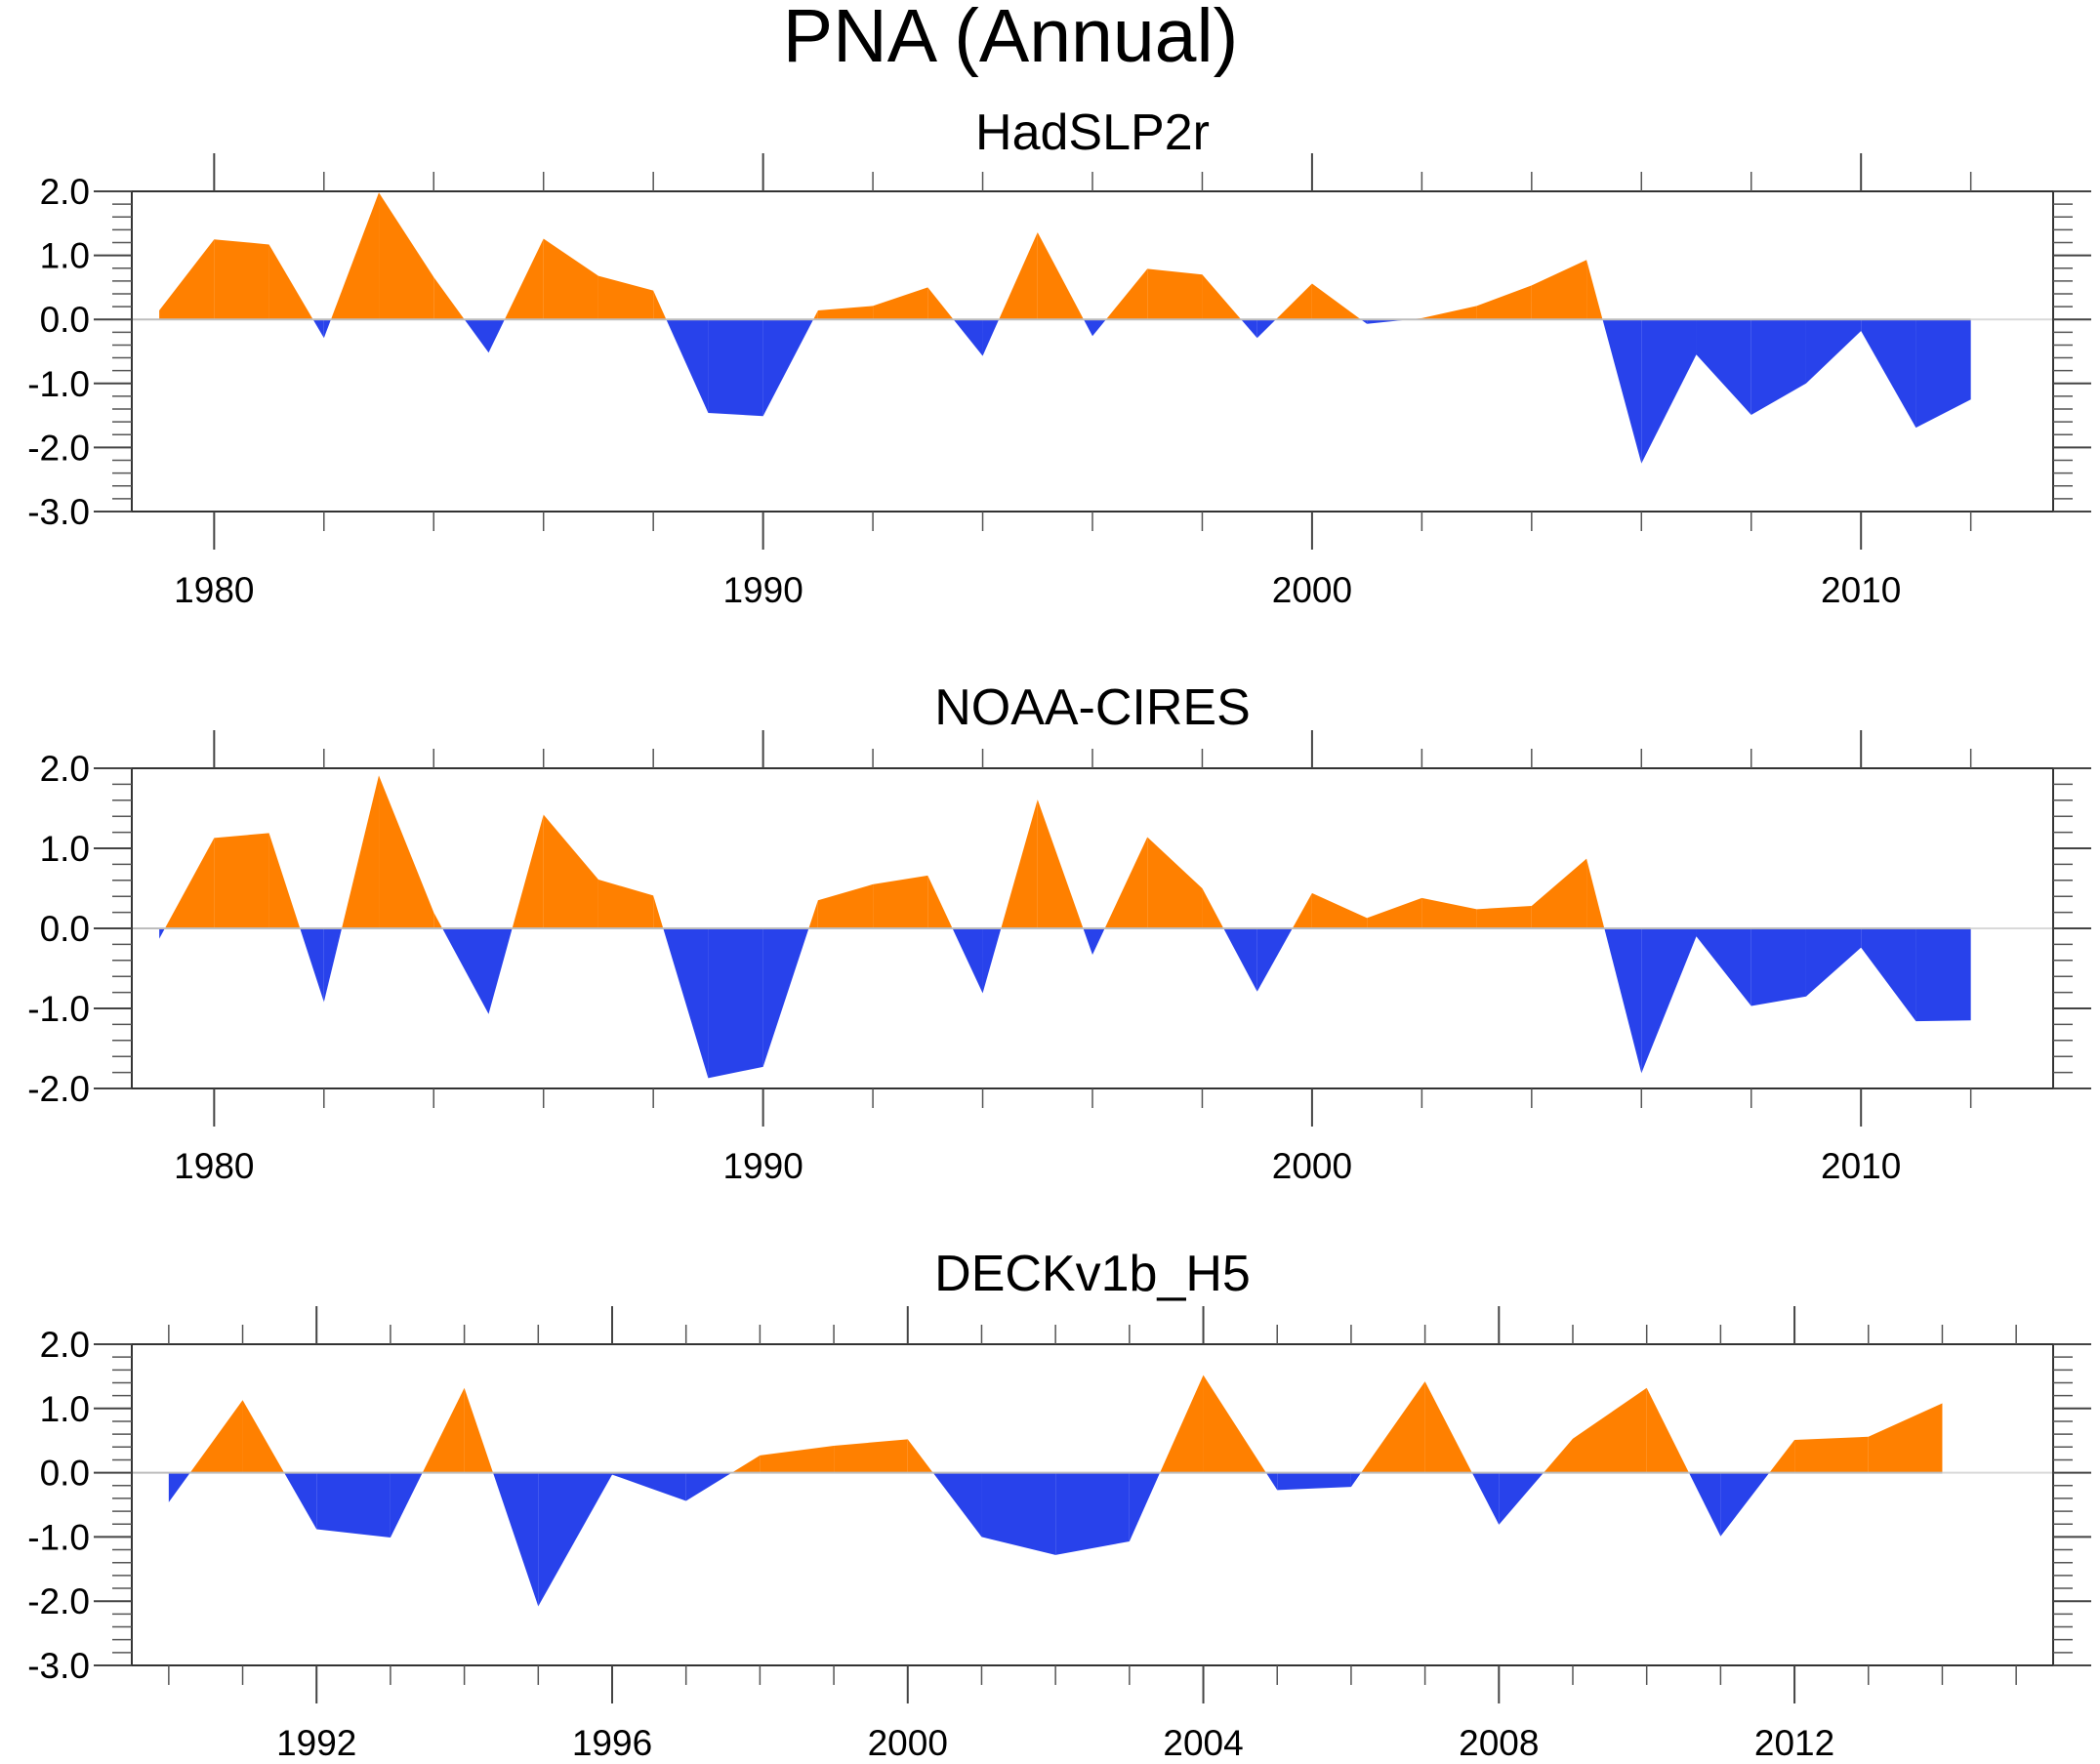 Image resolution: width=2100 pixels, height=1764 pixels. Describe the element at coordinates (1499, 1743) in the screenshot. I see `x-tick-label: 2008` at that location.